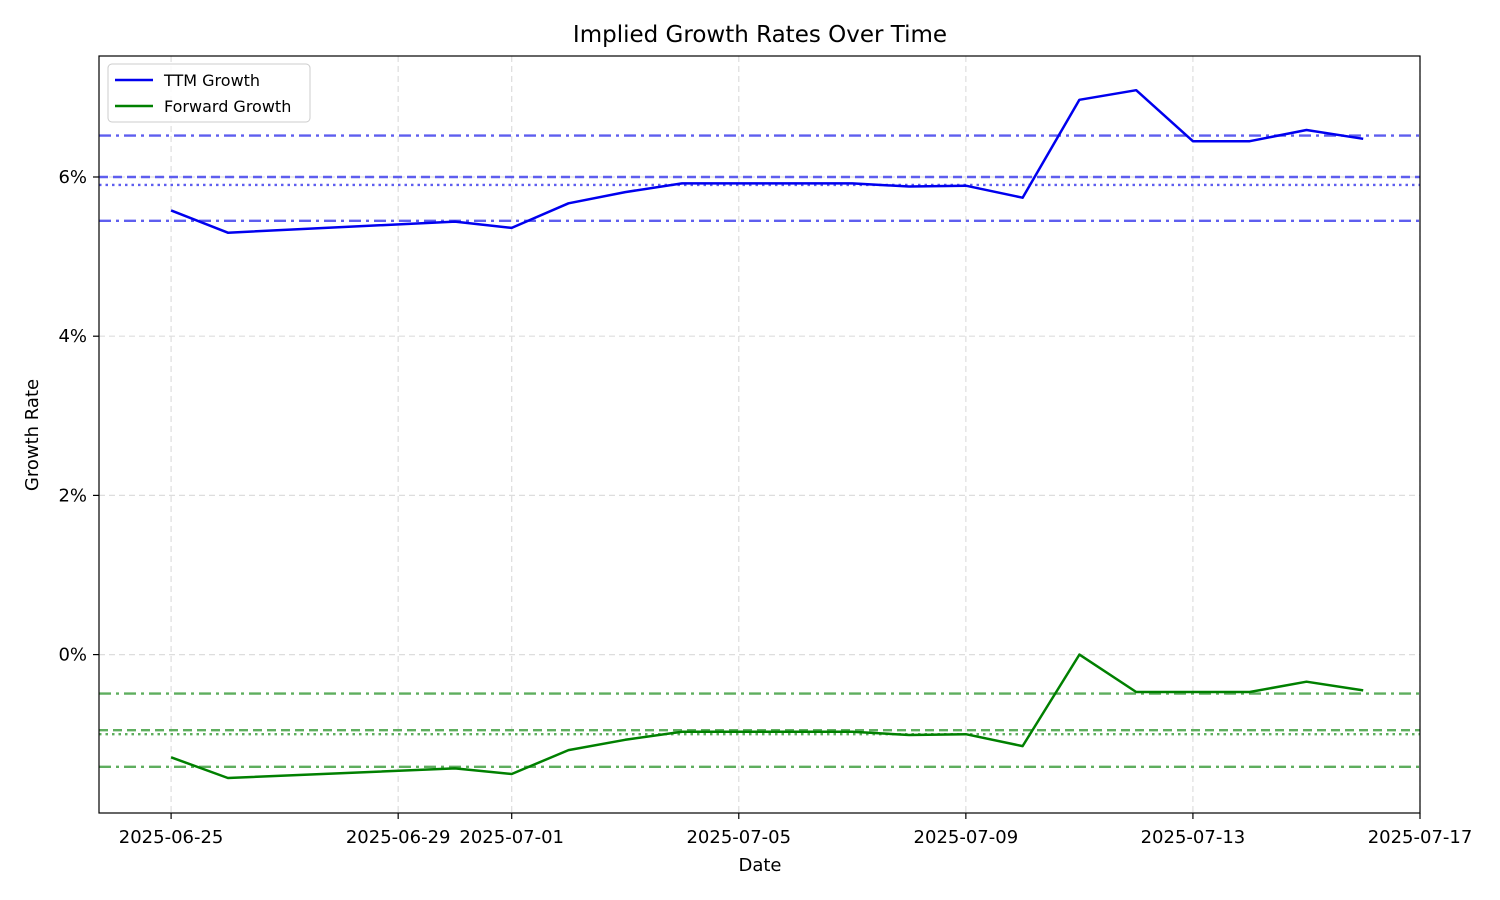 This screenshot has height=900, width=1500. I want to click on series-line-ttm, so click(767, 161).